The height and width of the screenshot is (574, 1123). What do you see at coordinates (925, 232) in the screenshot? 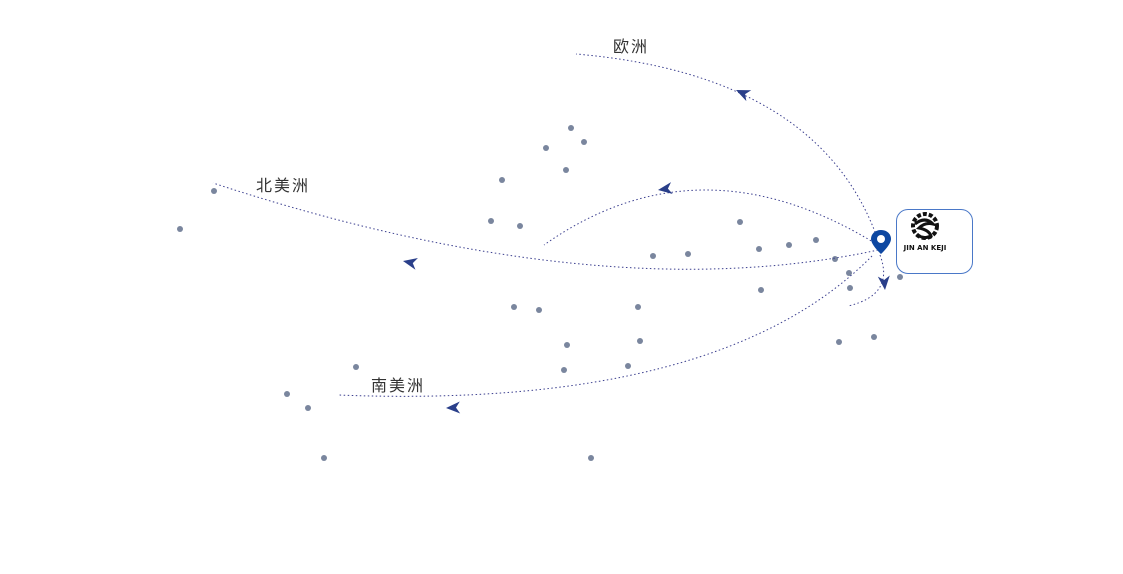
I see `logo-emblem-icon: JIN AN KEJI` at bounding box center [925, 232].